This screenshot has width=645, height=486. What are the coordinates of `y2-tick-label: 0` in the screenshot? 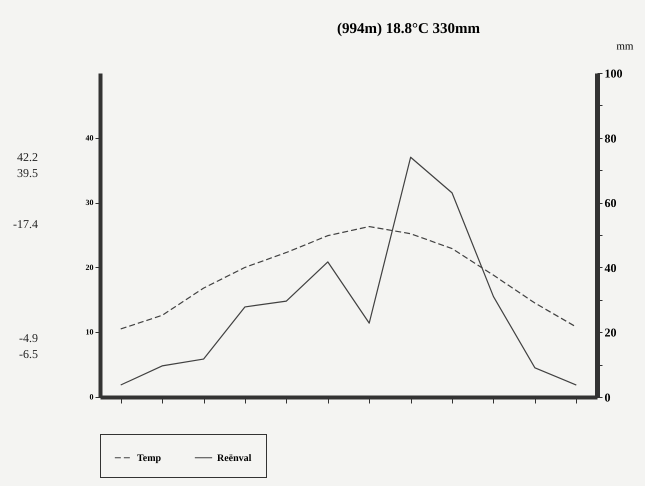 It's located at (607, 397).